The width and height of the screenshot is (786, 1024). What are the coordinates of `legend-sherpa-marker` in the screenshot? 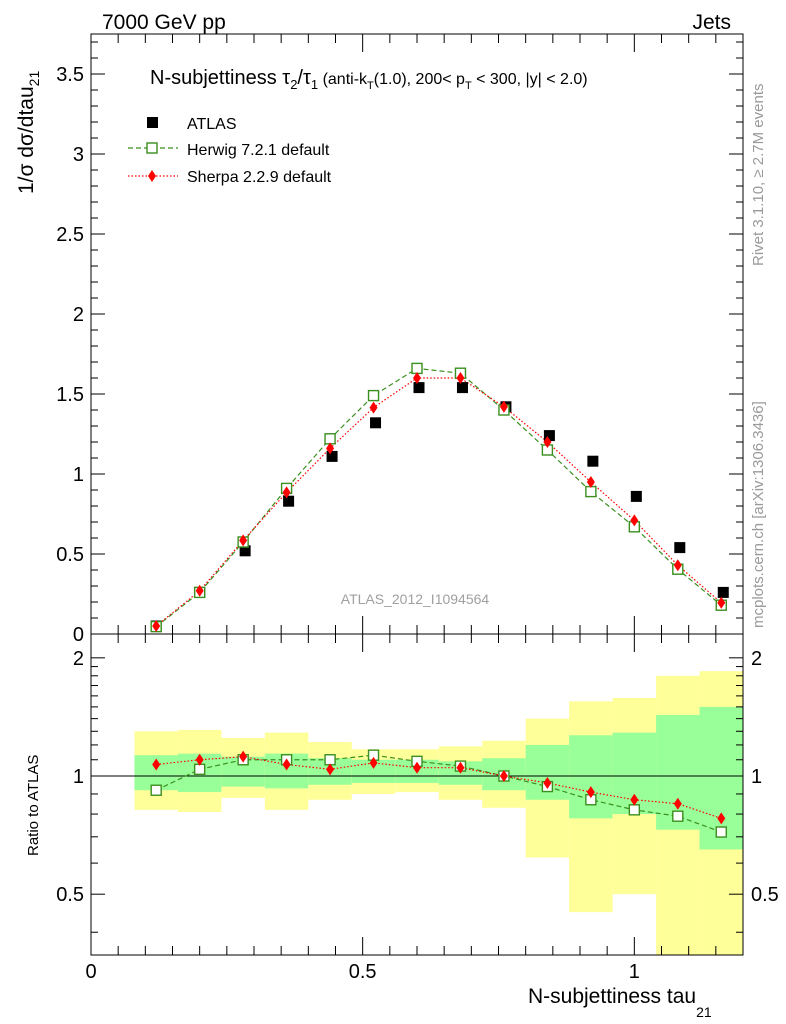 It's located at (152, 176).